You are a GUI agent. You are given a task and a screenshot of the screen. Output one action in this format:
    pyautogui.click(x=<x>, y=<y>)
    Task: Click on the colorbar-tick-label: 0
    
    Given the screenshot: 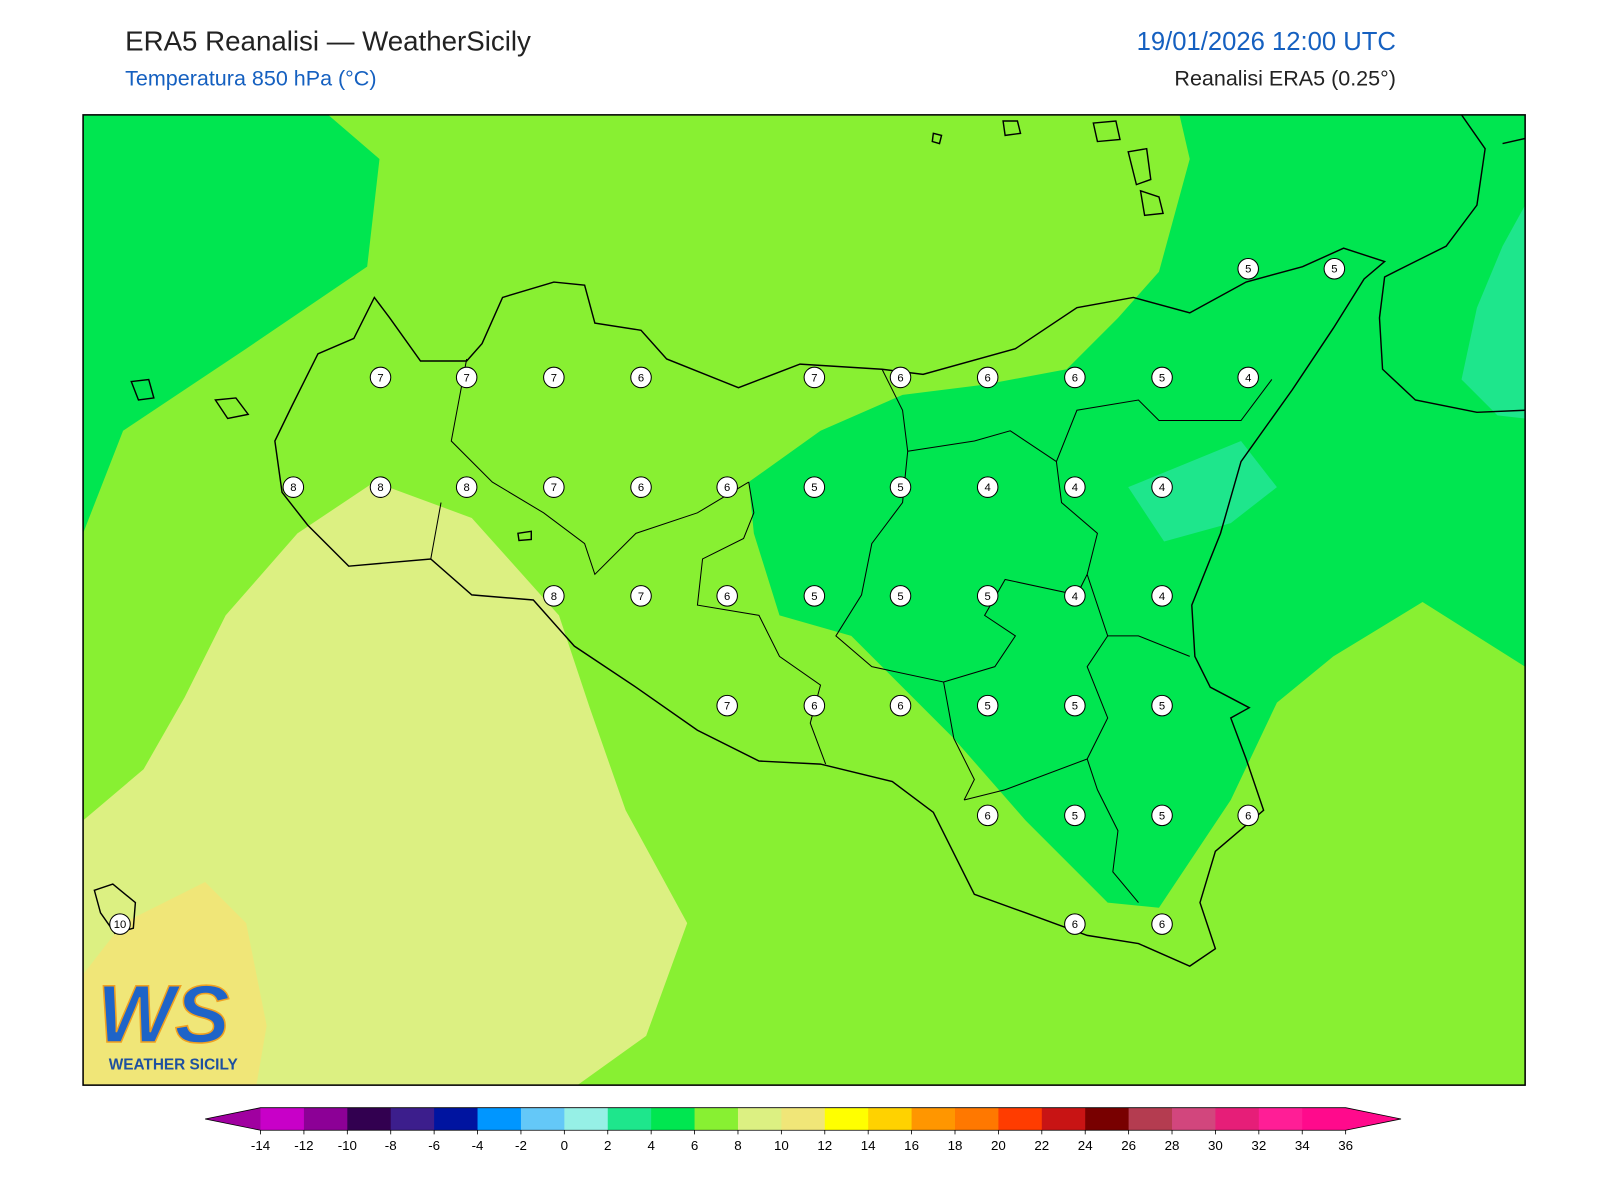 What is the action you would take?
    pyautogui.click(x=564, y=1145)
    